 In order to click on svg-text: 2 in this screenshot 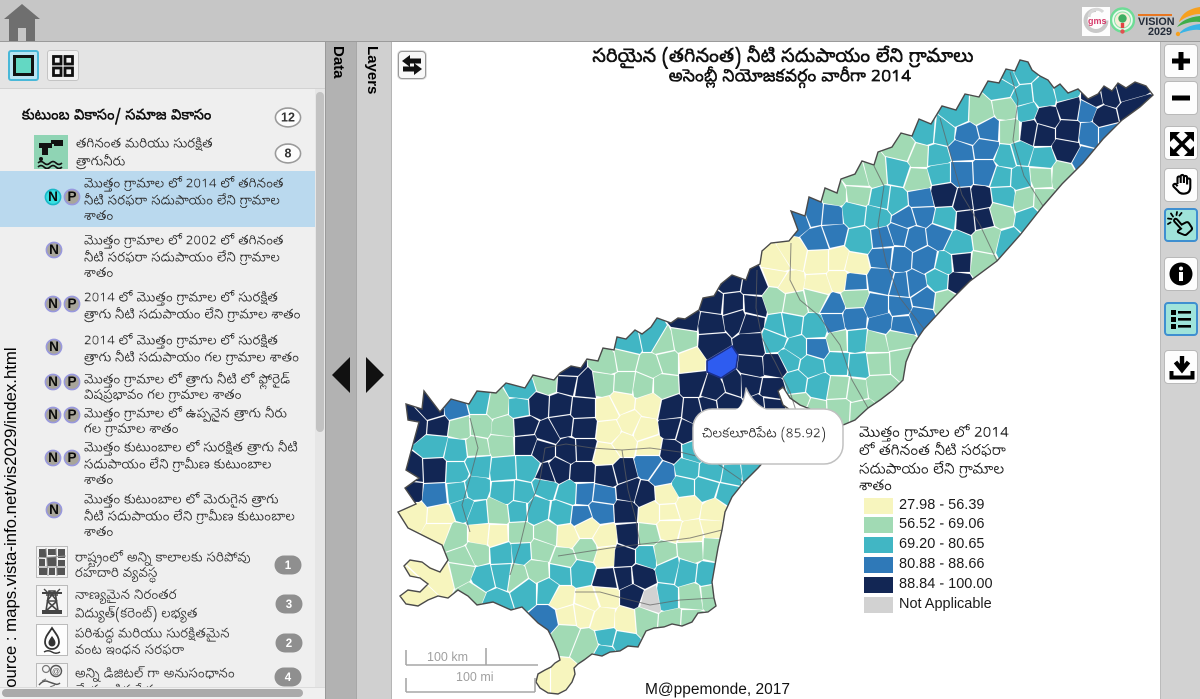, I will do `click(289, 644)`.